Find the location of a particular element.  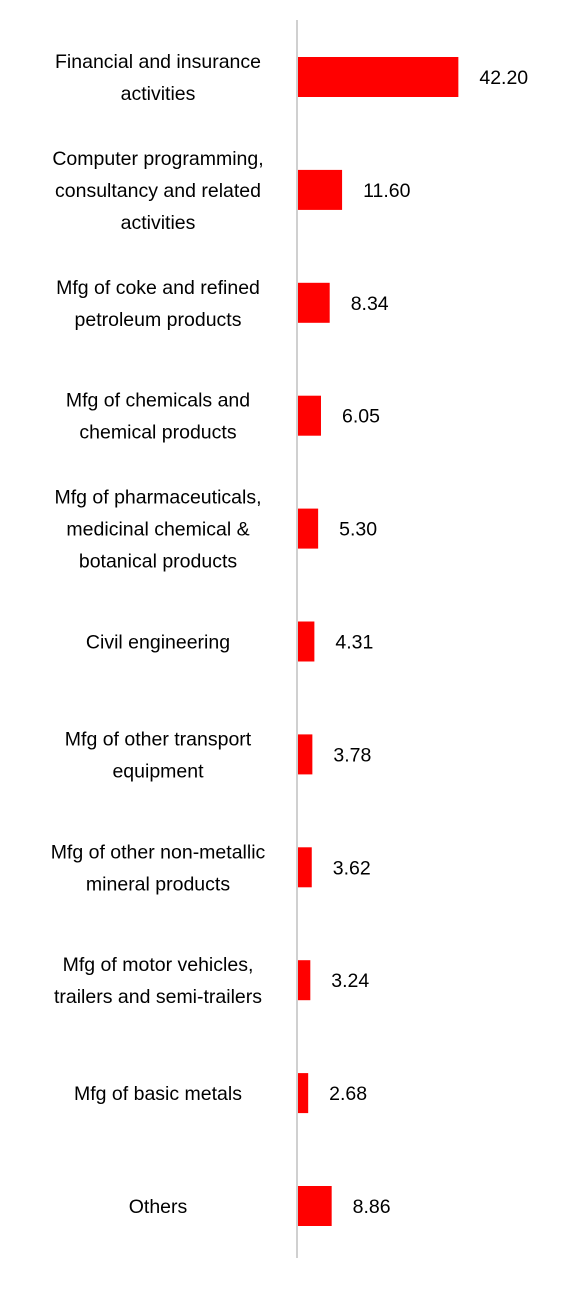

value-label-0: 42.20 is located at coordinates (503, 78).